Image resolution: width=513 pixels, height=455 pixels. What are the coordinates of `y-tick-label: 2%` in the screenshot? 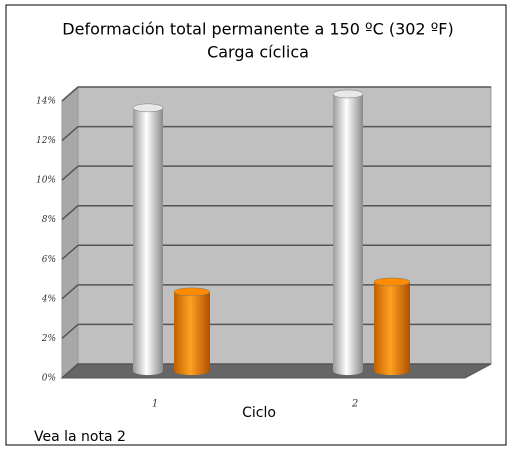 It's located at (48, 339).